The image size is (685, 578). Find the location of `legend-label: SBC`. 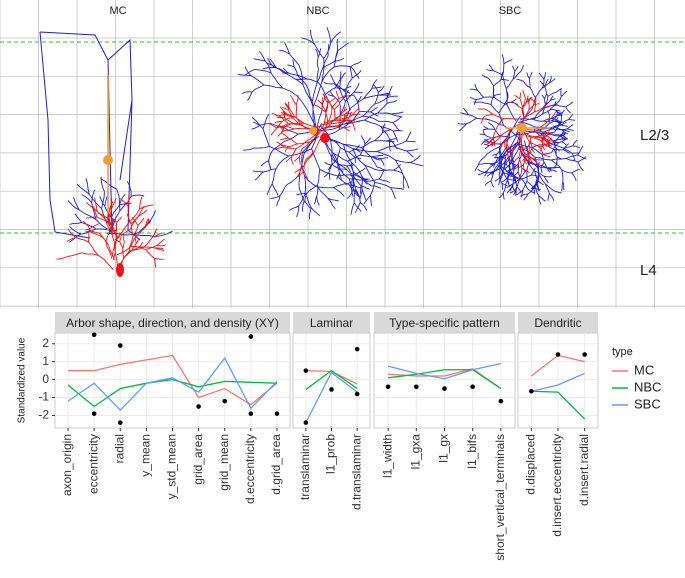

legend-label: SBC is located at coordinates (647, 403).